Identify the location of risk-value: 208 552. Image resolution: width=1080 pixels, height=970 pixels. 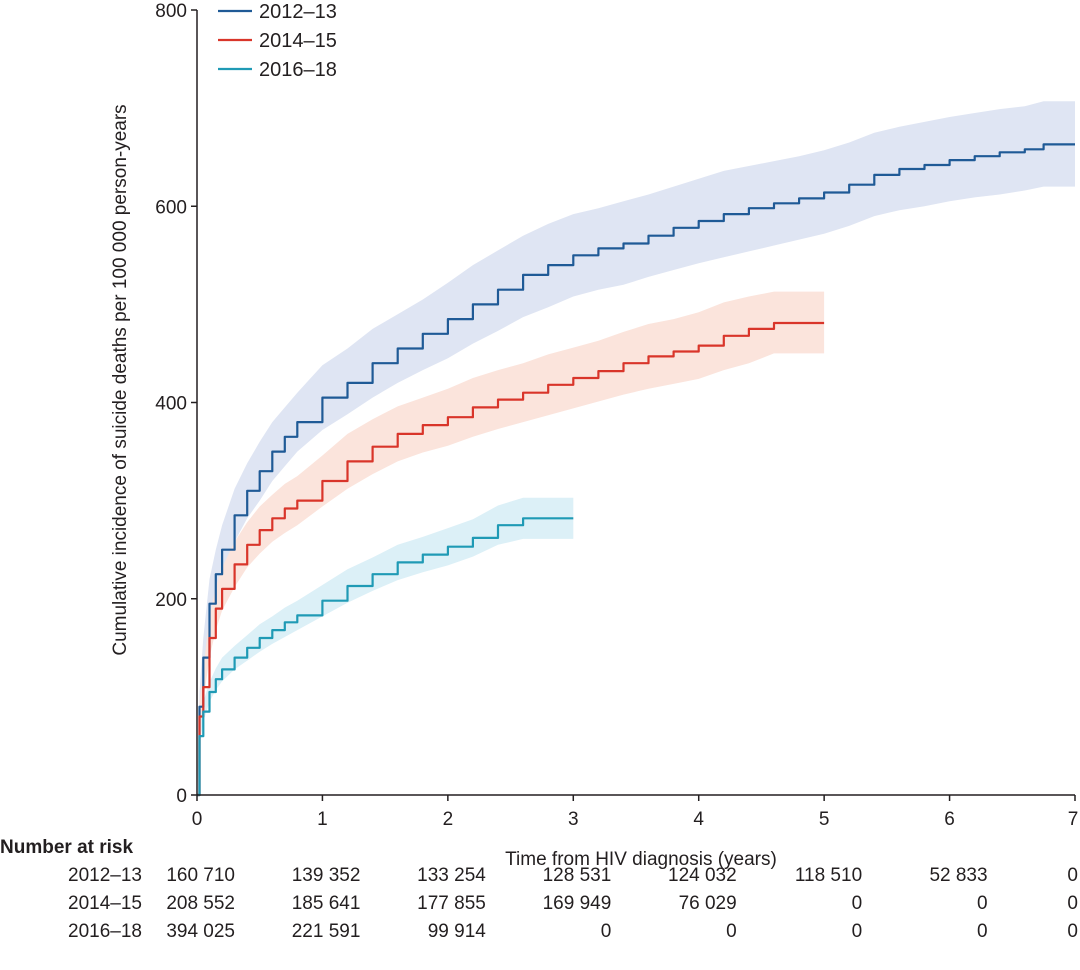
(200, 903).